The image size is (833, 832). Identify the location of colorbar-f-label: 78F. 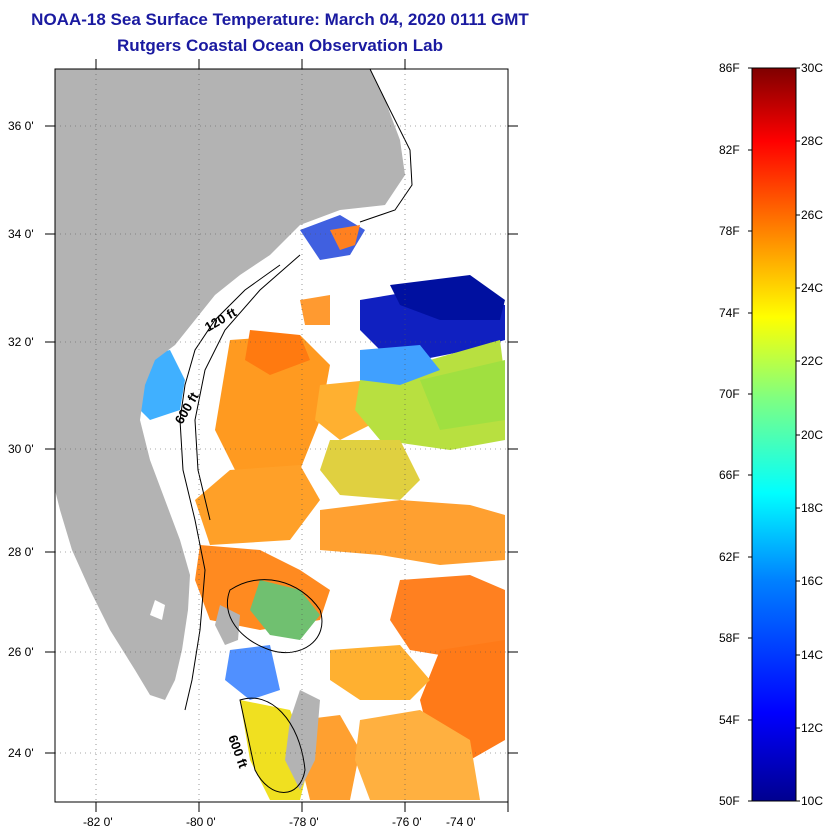
(729, 231).